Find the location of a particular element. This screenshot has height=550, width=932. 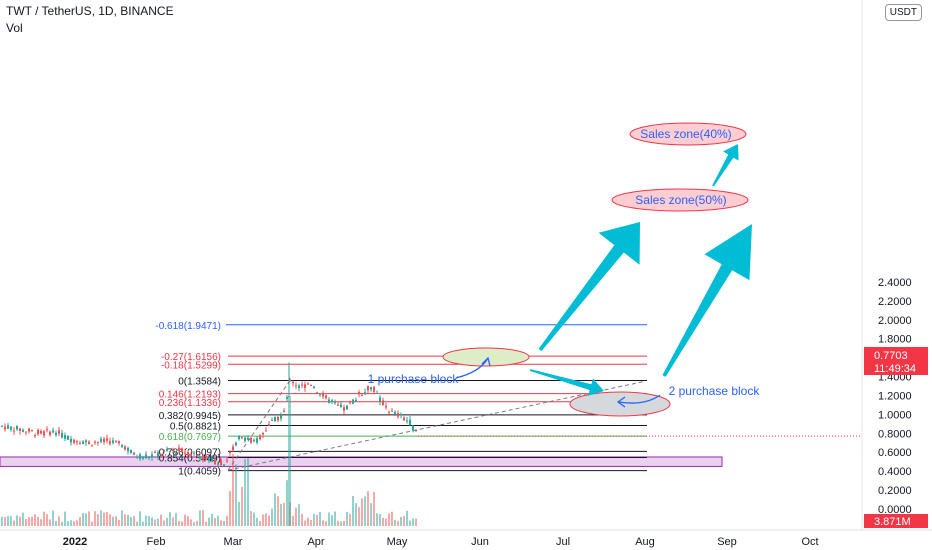

fib-label: -0.18(1.5299) is located at coordinates (191, 365).